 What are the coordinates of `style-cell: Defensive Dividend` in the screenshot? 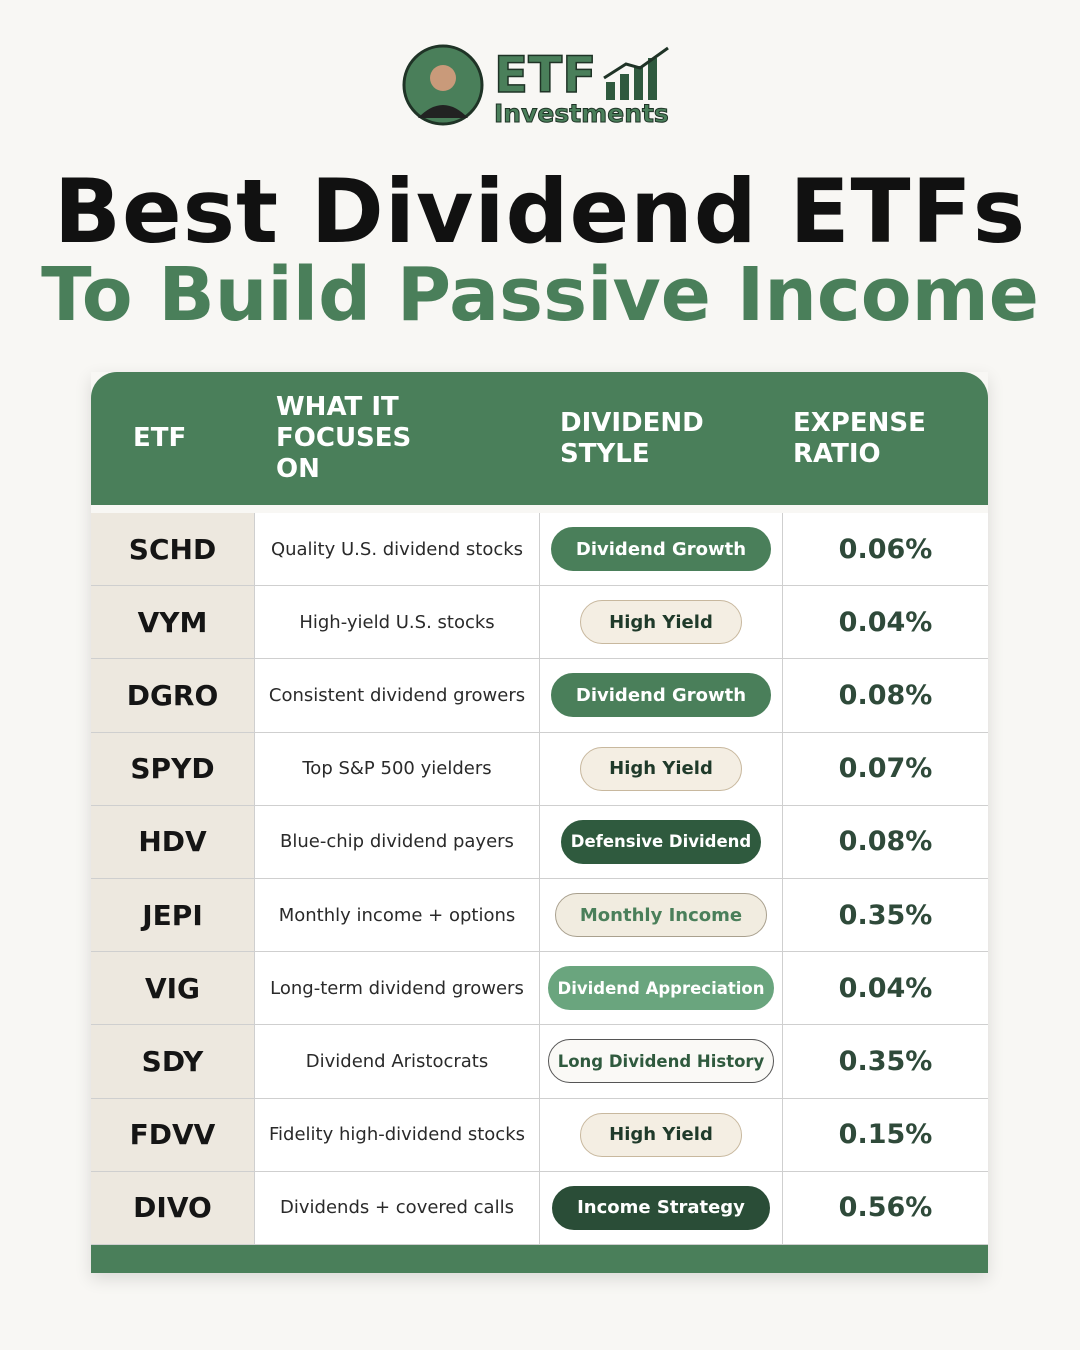 It's located at (661, 841).